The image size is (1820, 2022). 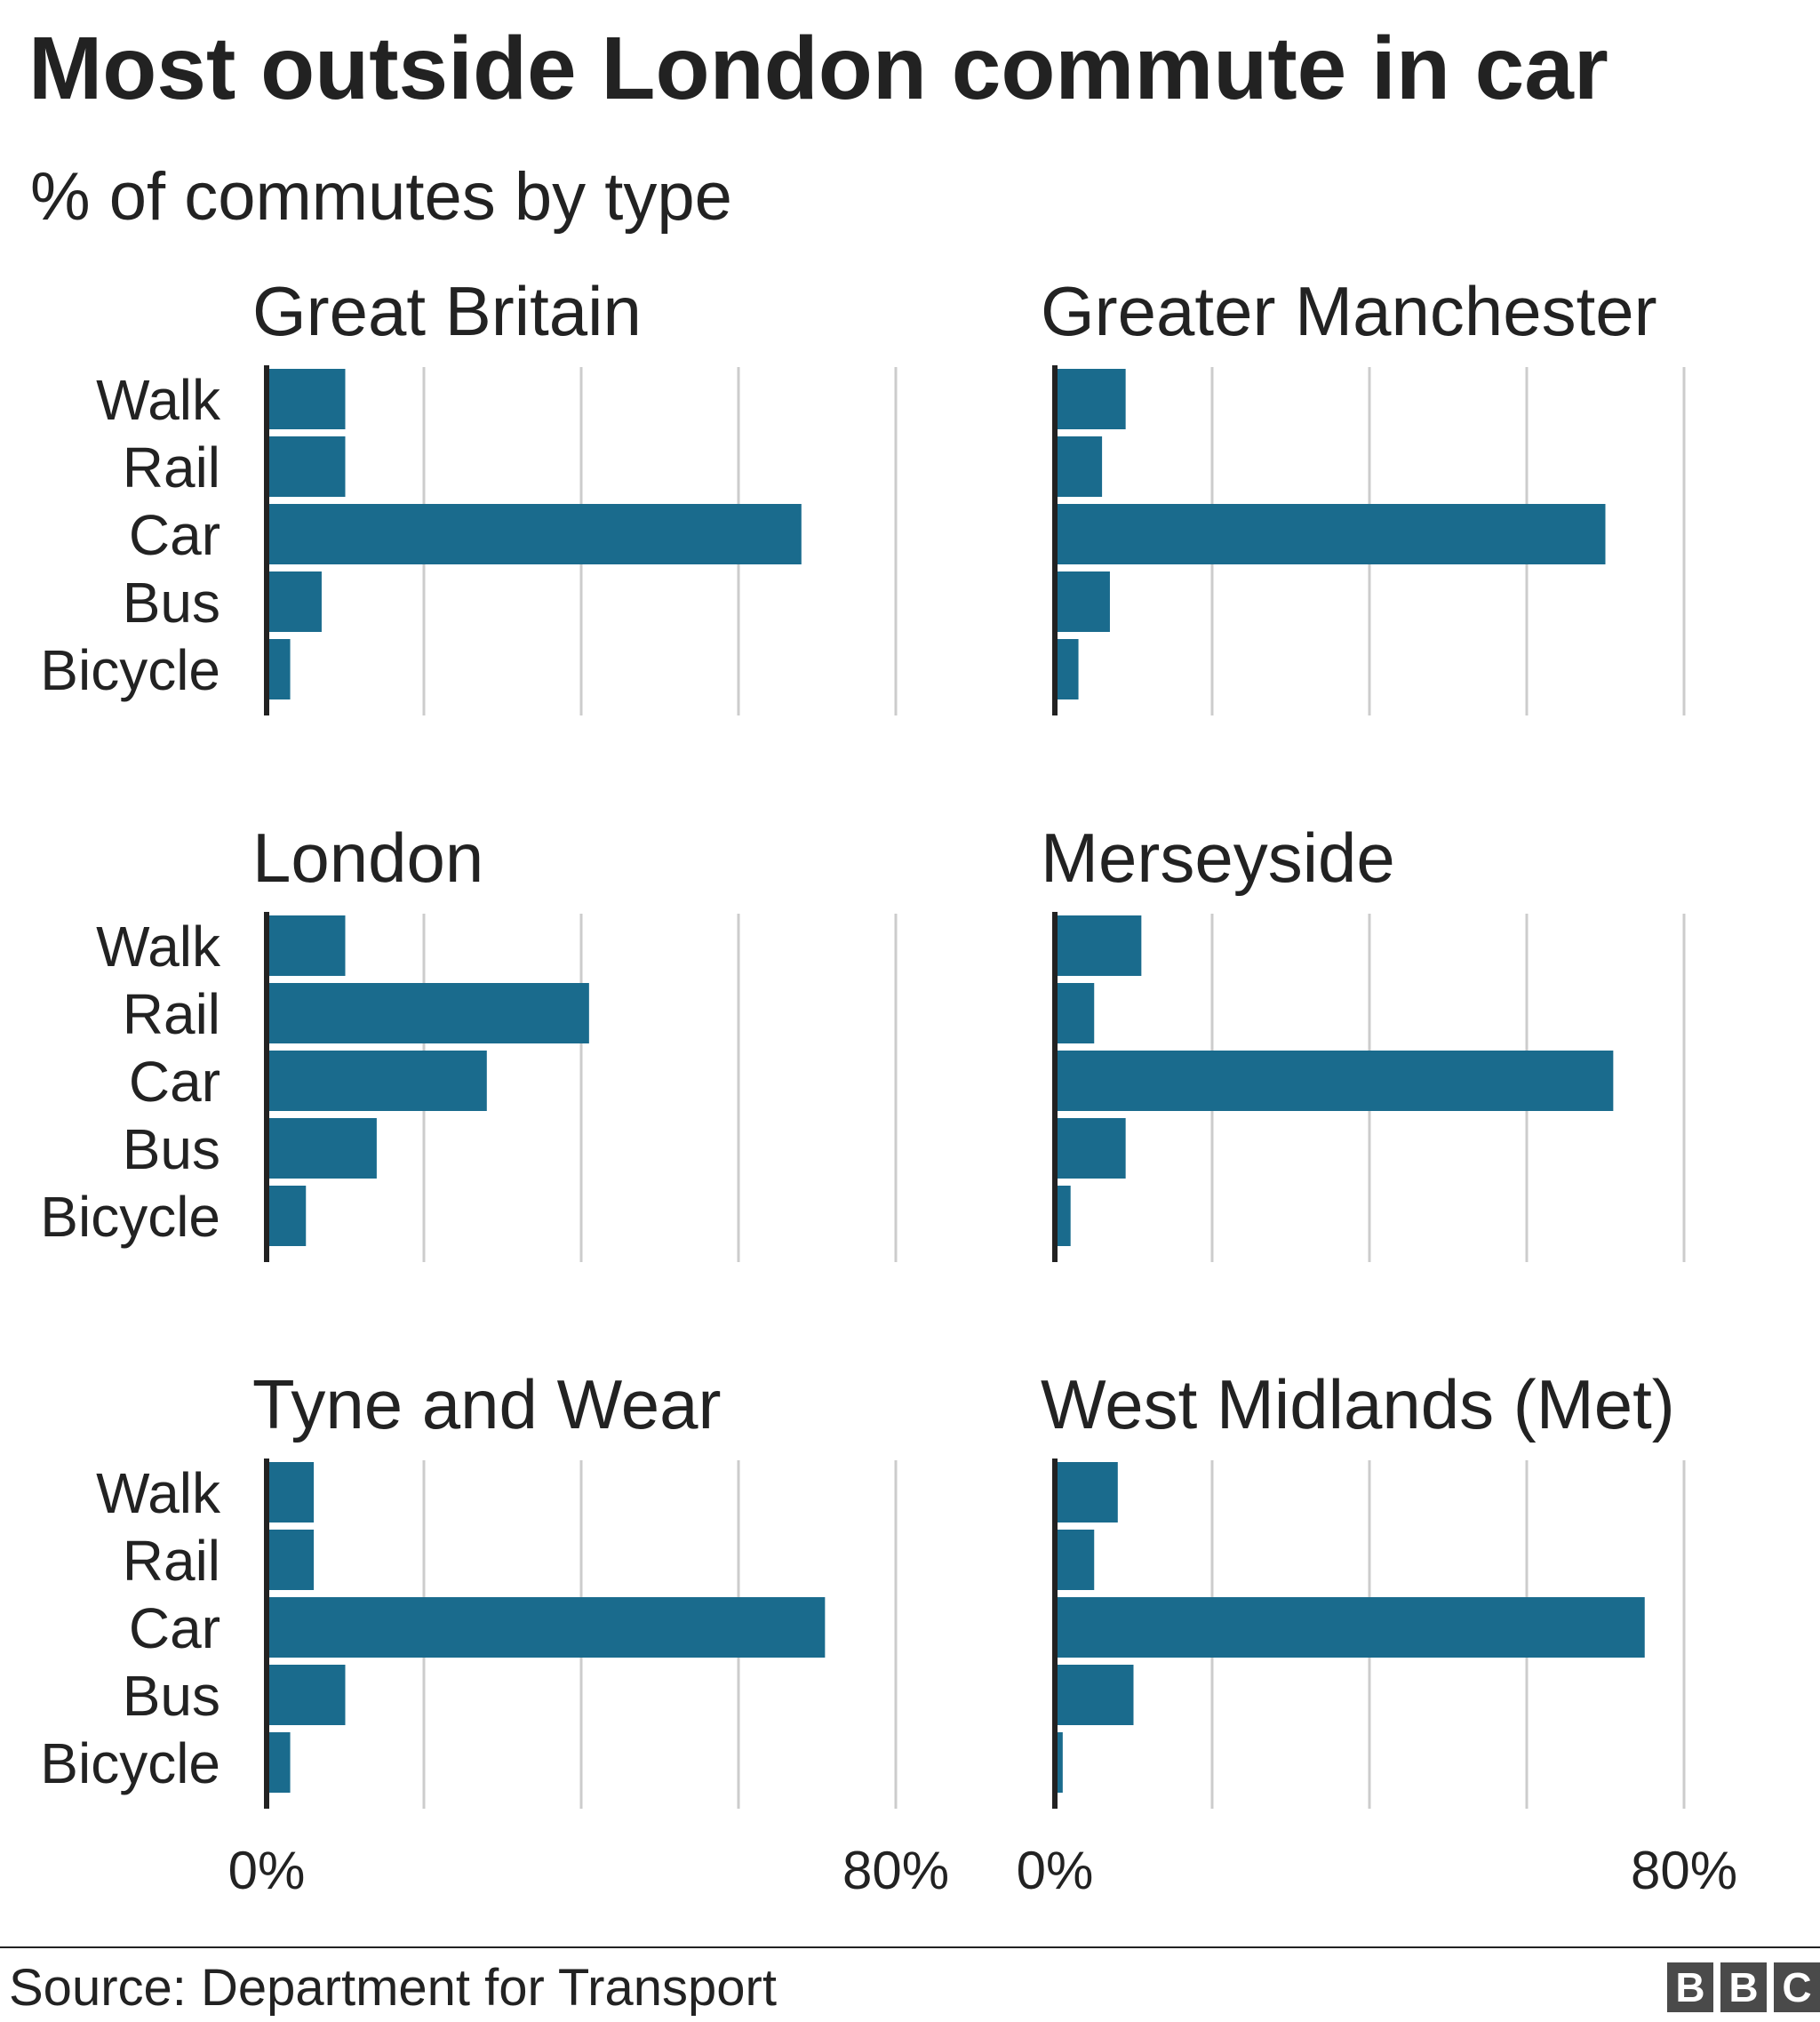 I want to click on category-label-tyne-and-wear-bus: Bus, so click(x=171, y=1696).